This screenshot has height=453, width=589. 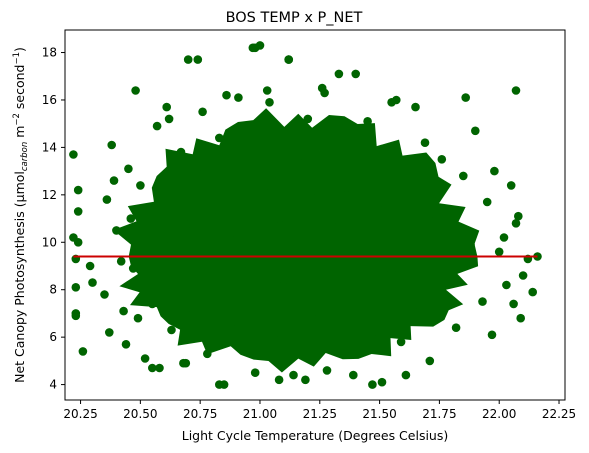 What do you see at coordinates (559, 414) in the screenshot?
I see `x-tick-label: 22.25` at bounding box center [559, 414].